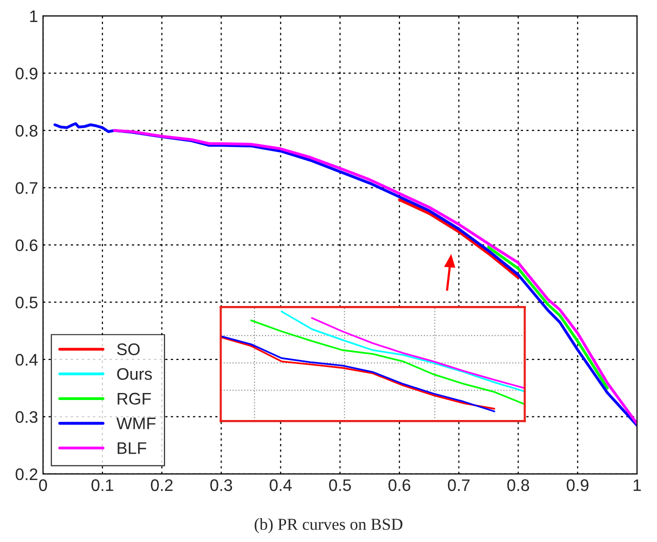  I want to click on legend-label: Ours, so click(134, 374).